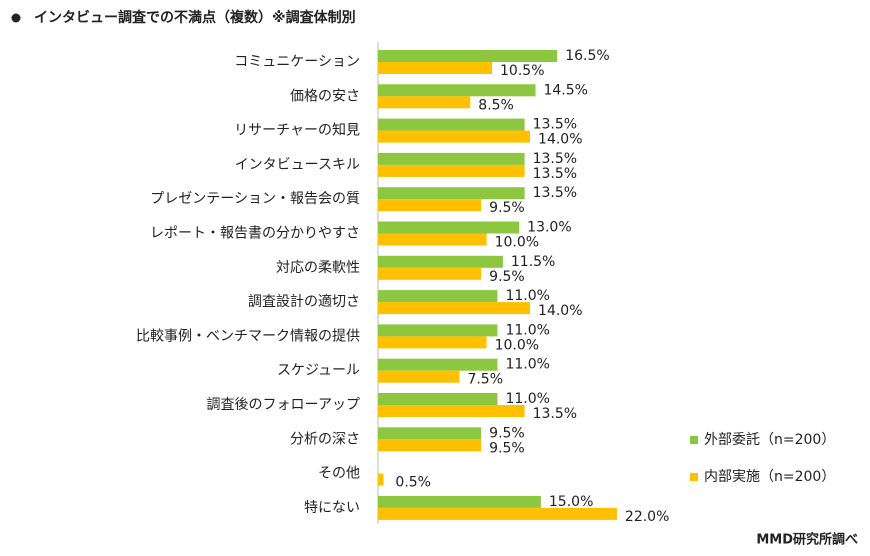  Describe the element at coordinates (339, 474) in the screenshot. I see `category-label: その他` at that location.